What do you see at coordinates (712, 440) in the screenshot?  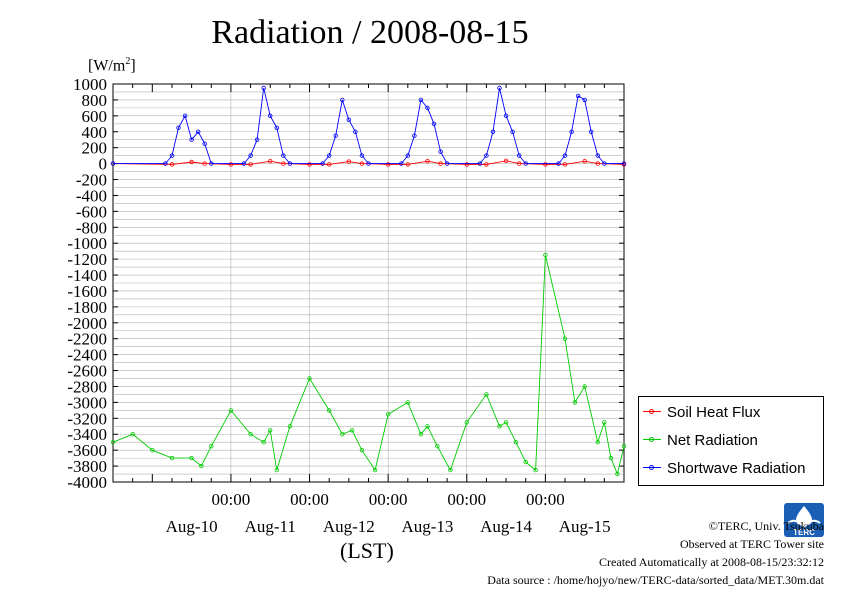 I see `legend-label: Net Radiation` at bounding box center [712, 440].